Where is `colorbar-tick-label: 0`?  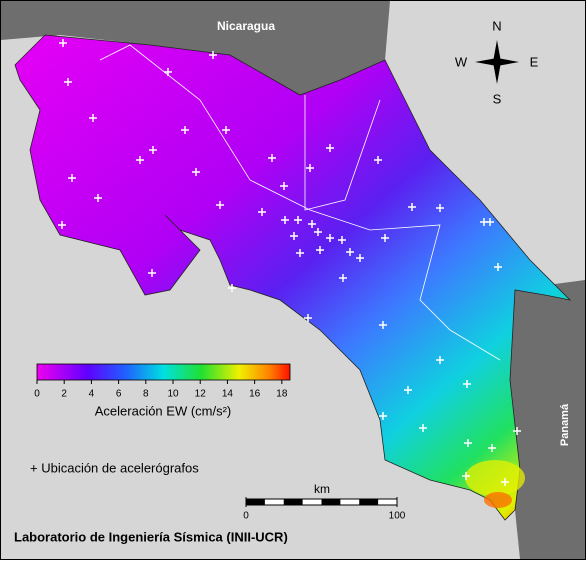
colorbar-tick-label: 0 is located at coordinates (37, 394).